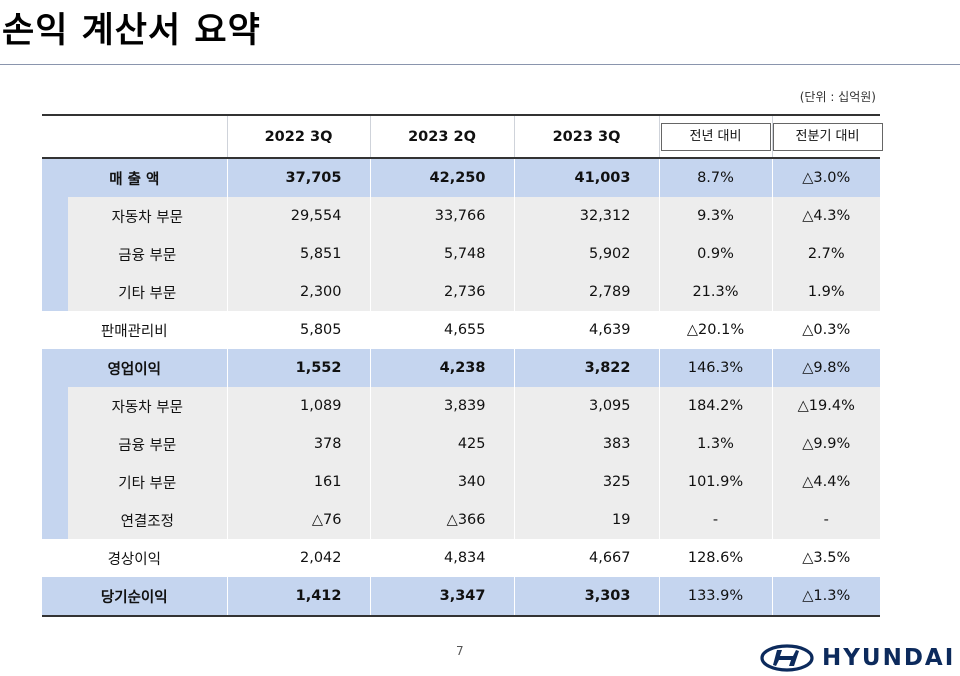 This screenshot has height=676, width=960. What do you see at coordinates (715, 444) in the screenshot?
I see `cell-yoy: 1.3%` at bounding box center [715, 444].